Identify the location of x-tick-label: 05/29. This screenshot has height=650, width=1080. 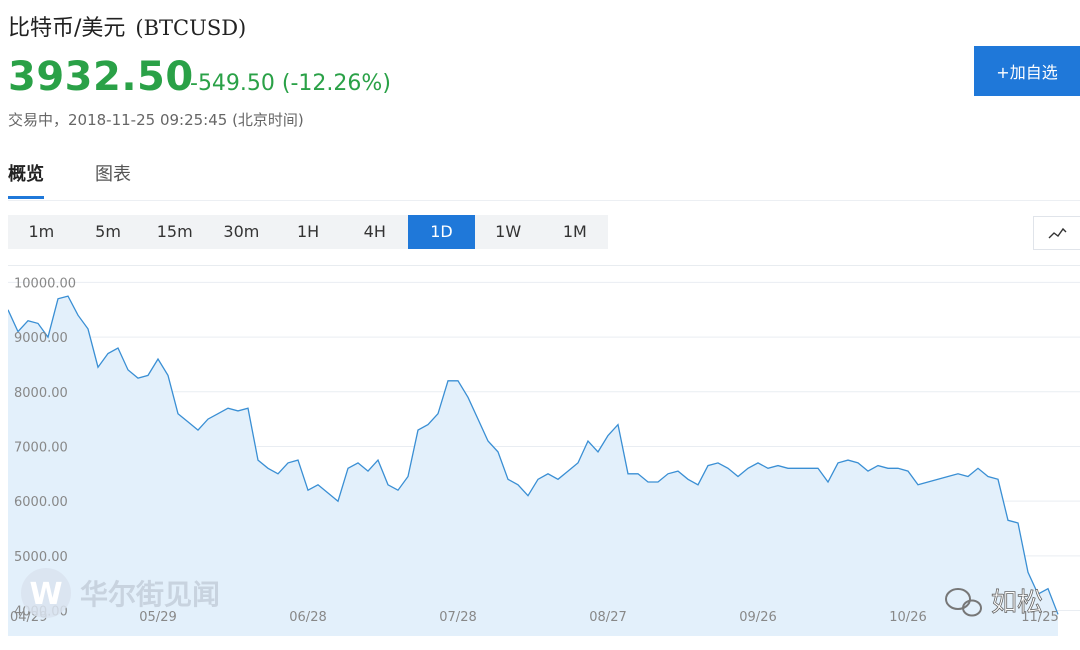
(157, 617).